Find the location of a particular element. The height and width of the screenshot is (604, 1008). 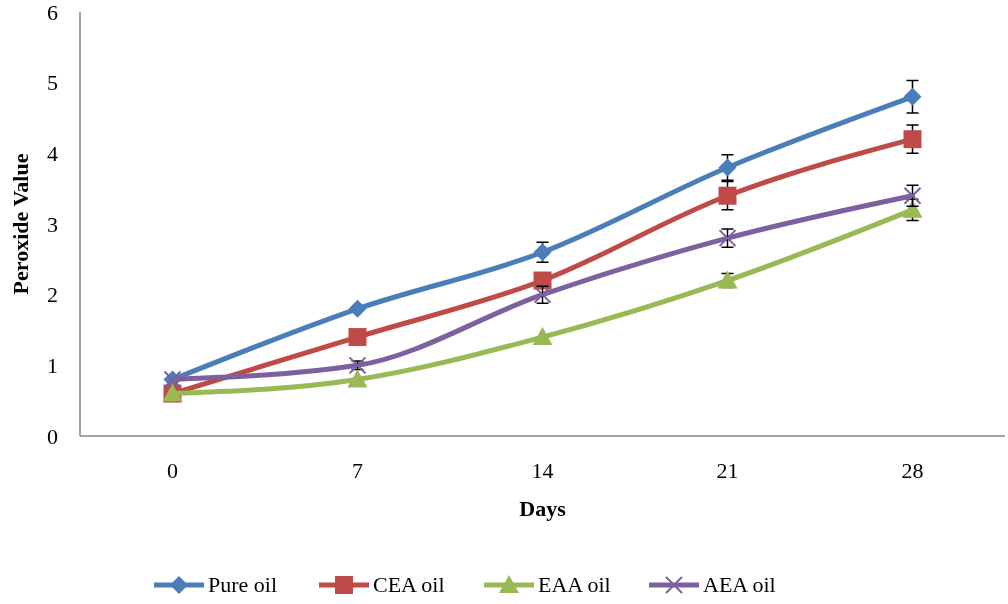

y-tick-label: 4 is located at coordinates (52, 154).